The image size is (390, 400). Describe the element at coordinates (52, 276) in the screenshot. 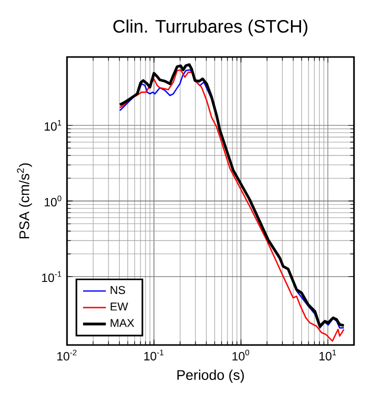

I see `y-tick-label: 10$^{-1}$` at that location.